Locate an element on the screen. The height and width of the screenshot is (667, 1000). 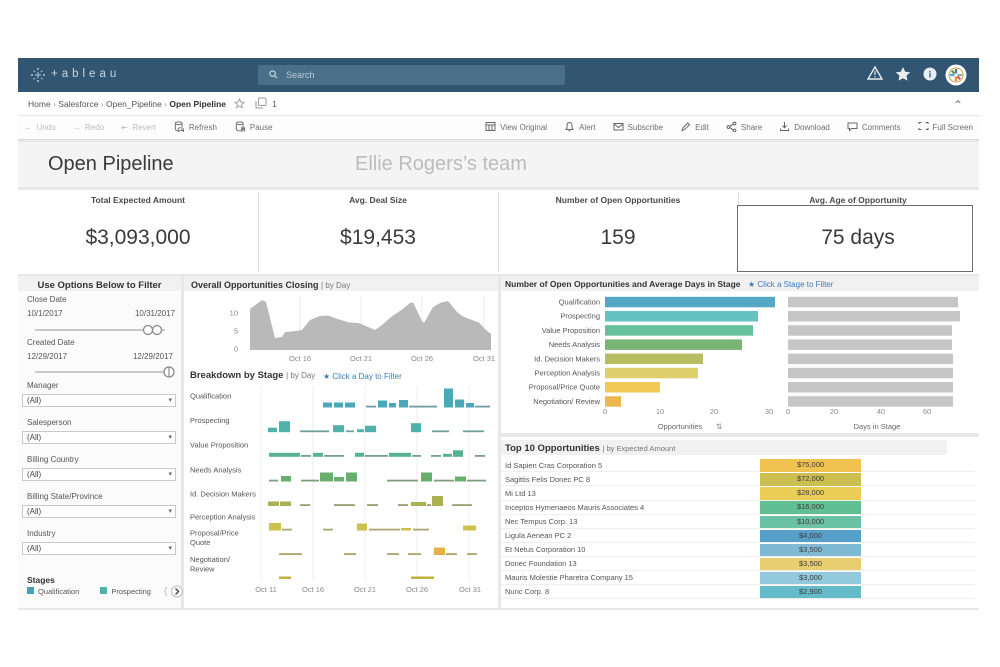
svg-text: Proposal/Price is located at coordinates (214, 533).